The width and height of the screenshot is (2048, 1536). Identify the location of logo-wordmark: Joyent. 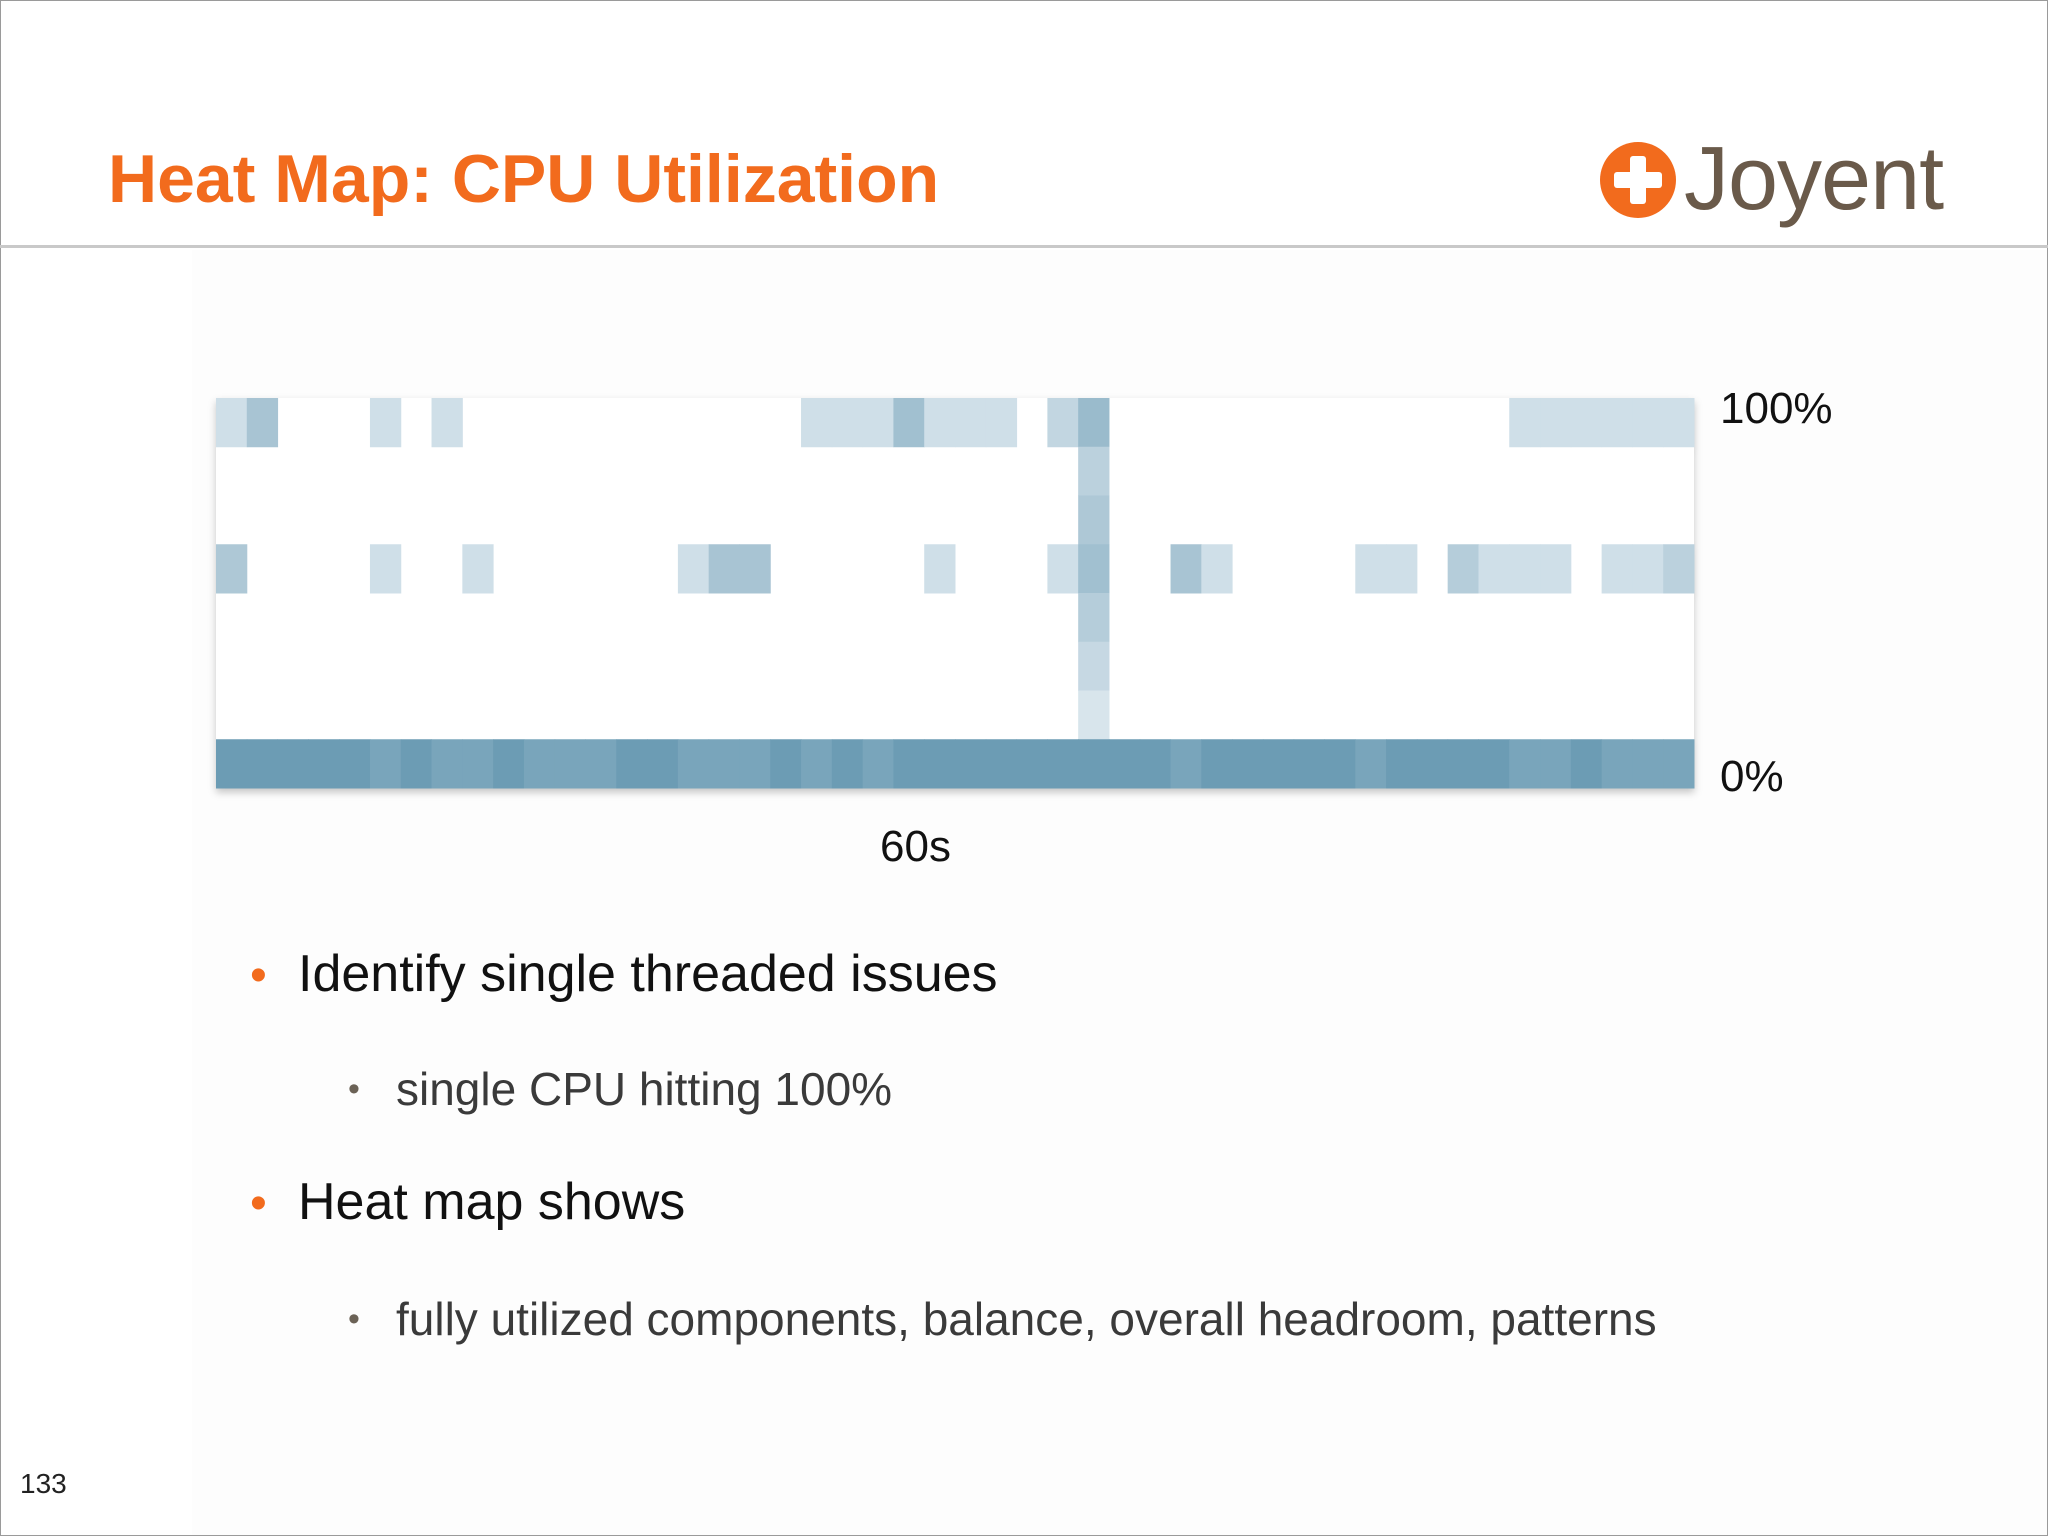
(1814, 179).